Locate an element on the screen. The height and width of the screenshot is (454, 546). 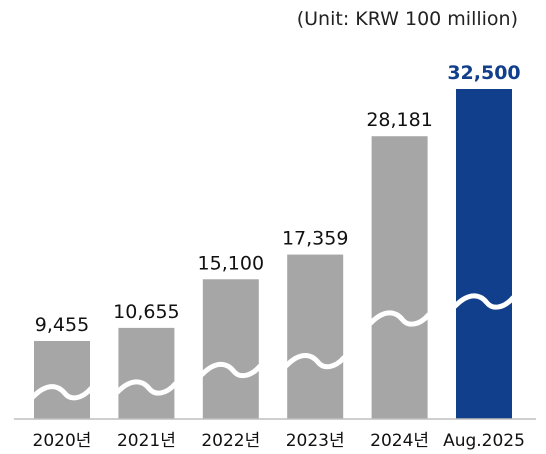
category-labels-layer: 2020년 2021년 2022년 2023년 2024년 Aug.2025 is located at coordinates (279, 441).